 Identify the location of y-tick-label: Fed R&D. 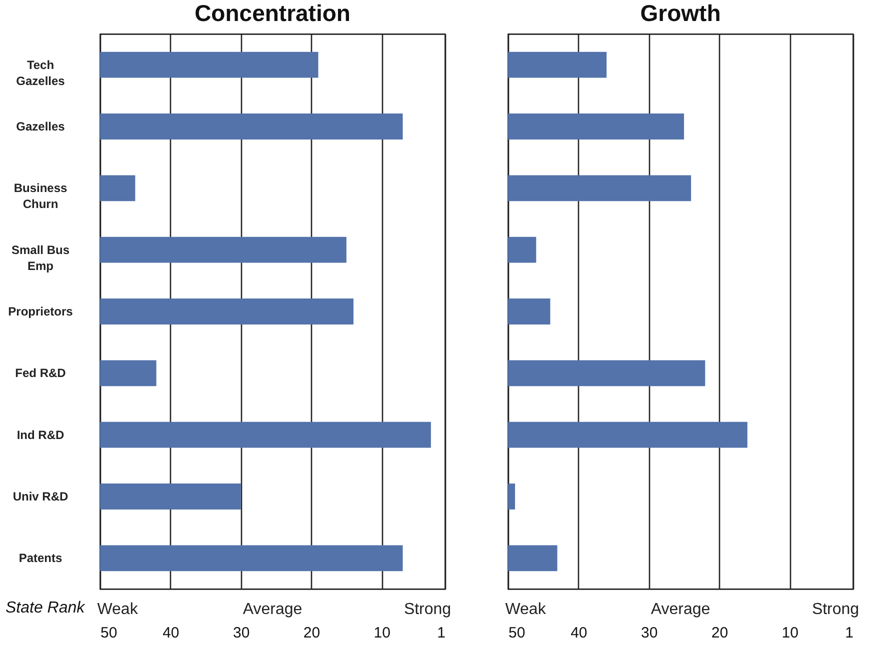
(40, 373).